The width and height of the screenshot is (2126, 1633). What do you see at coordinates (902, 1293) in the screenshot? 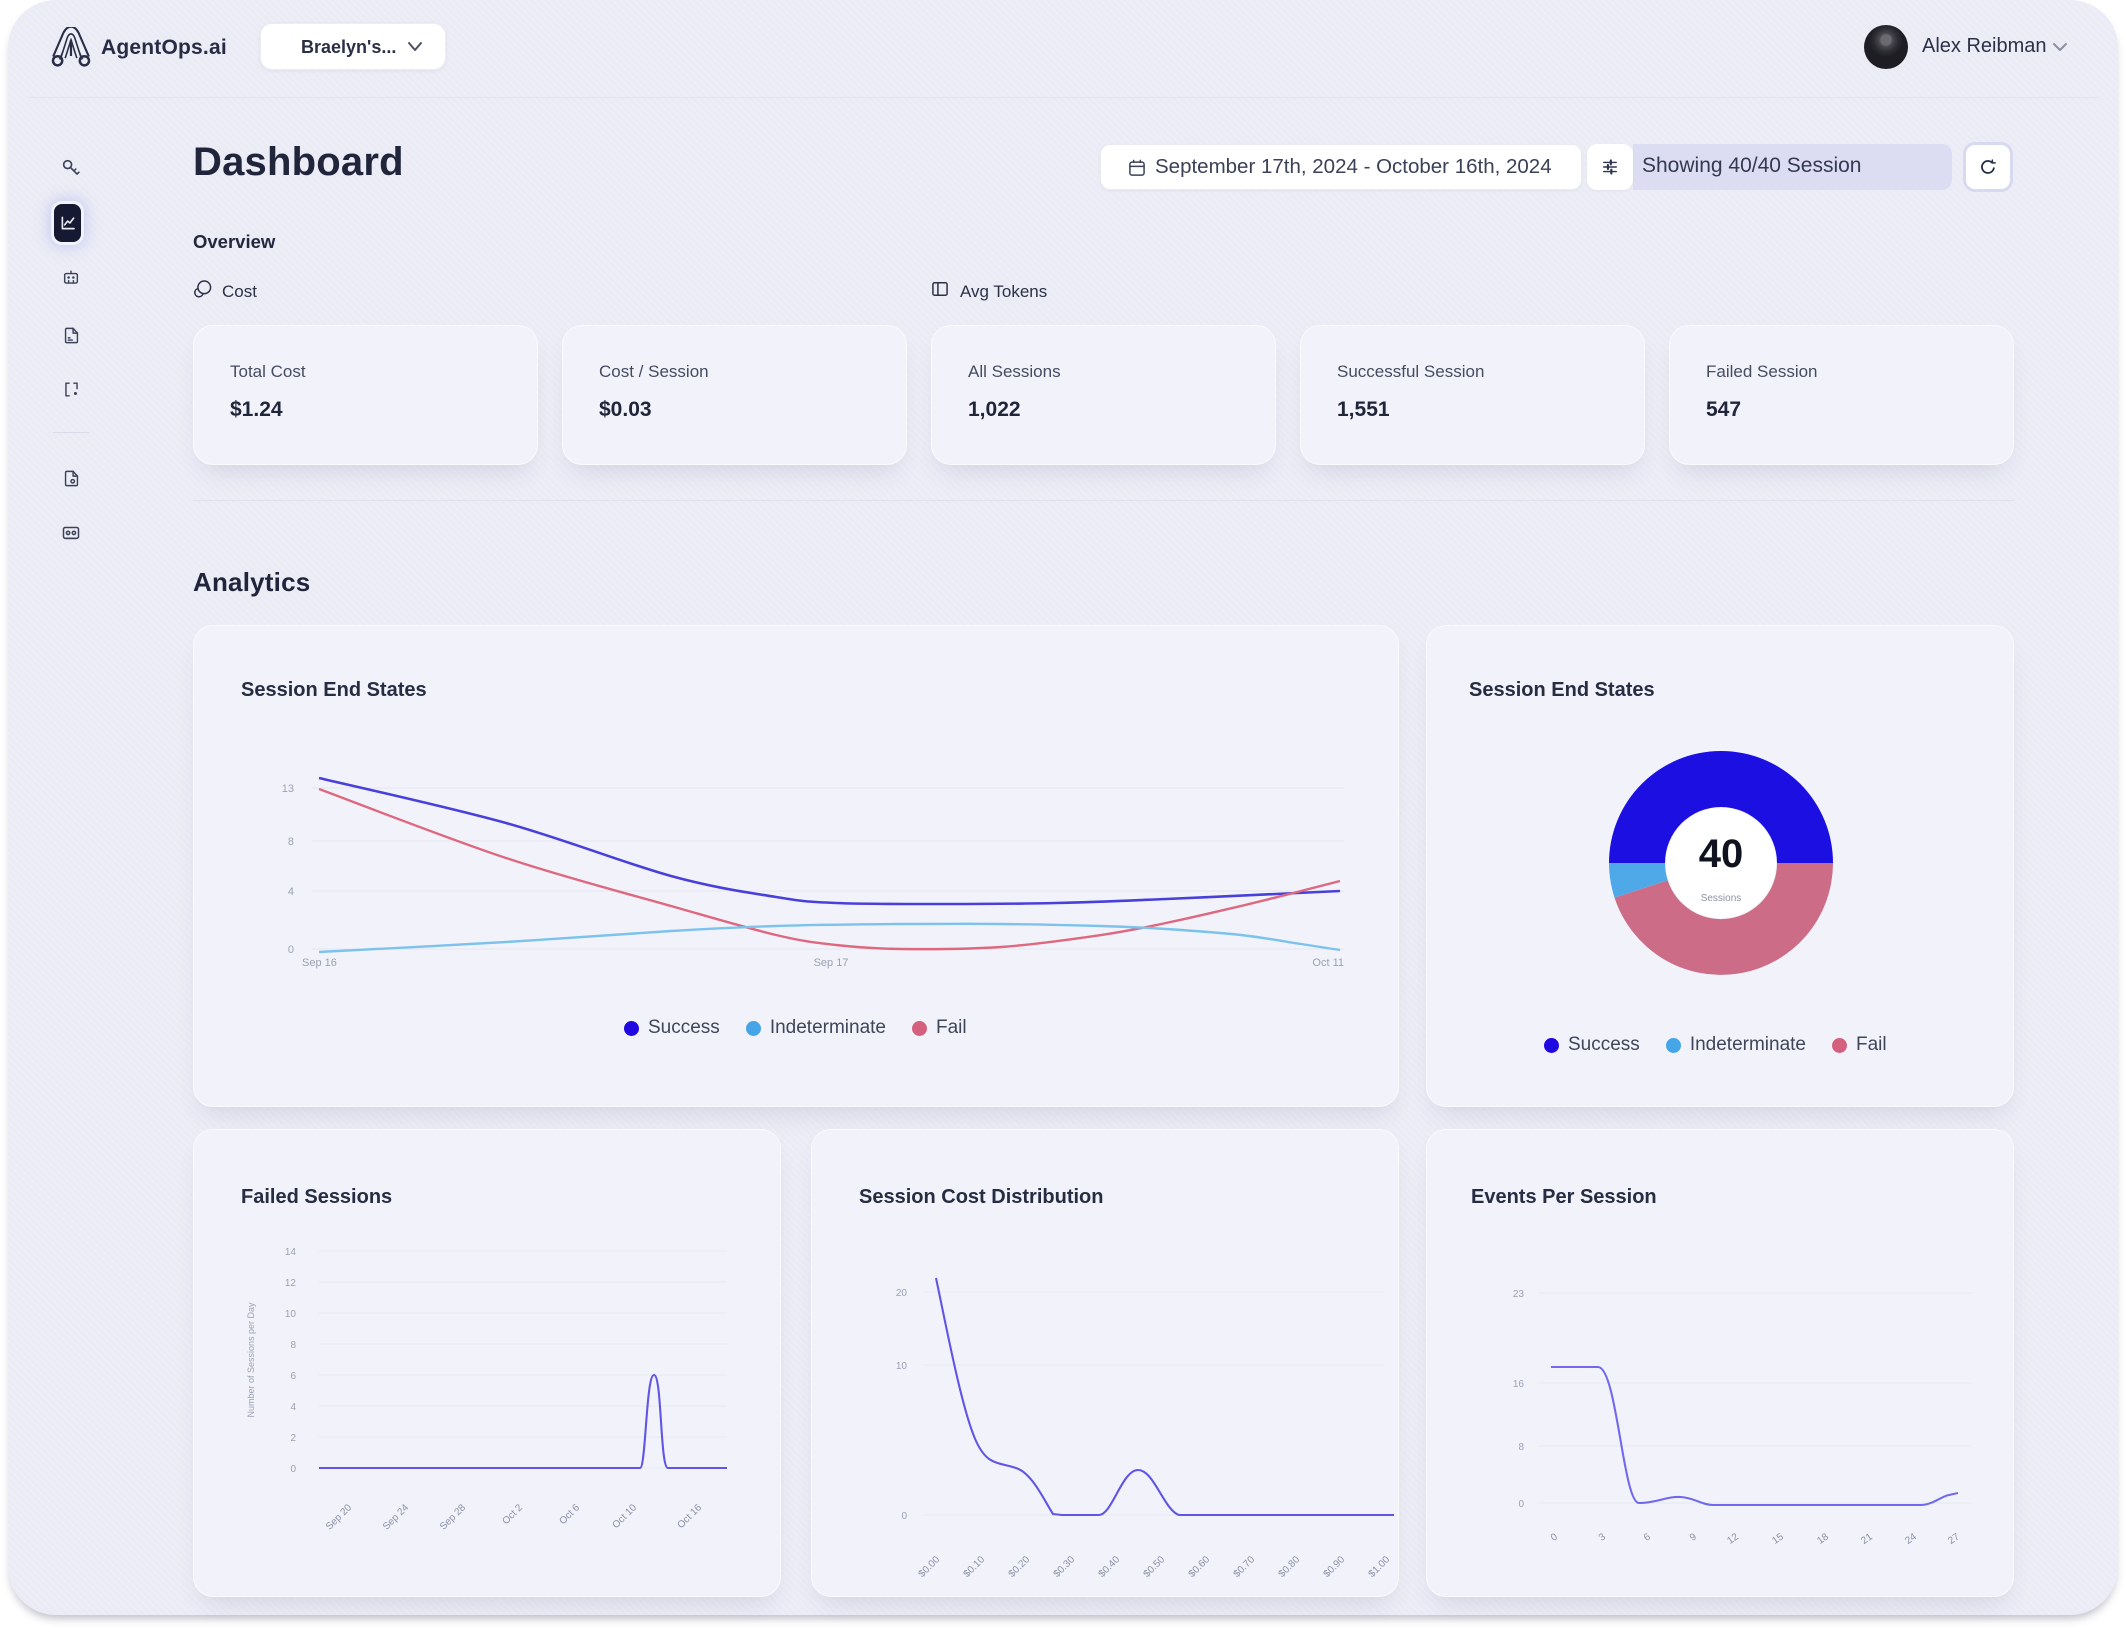
I see `svg-text: 20` at bounding box center [902, 1293].